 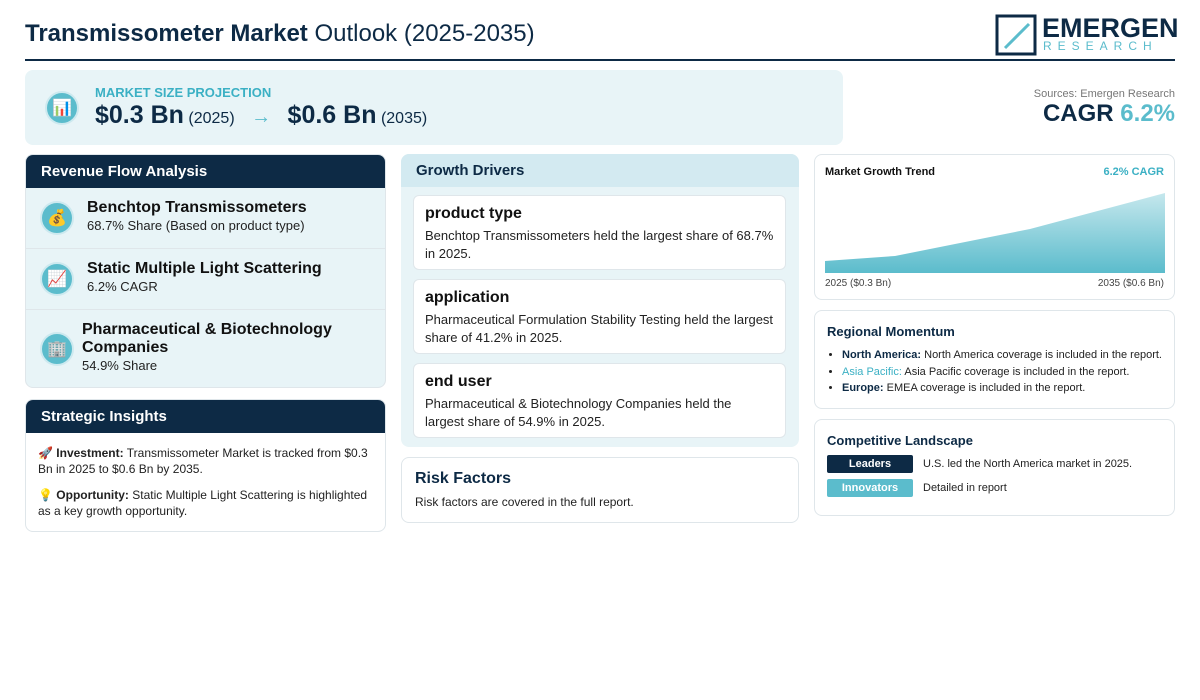 What do you see at coordinates (900, 440) in the screenshot?
I see `competitive-title: Competitive Landscape` at bounding box center [900, 440].